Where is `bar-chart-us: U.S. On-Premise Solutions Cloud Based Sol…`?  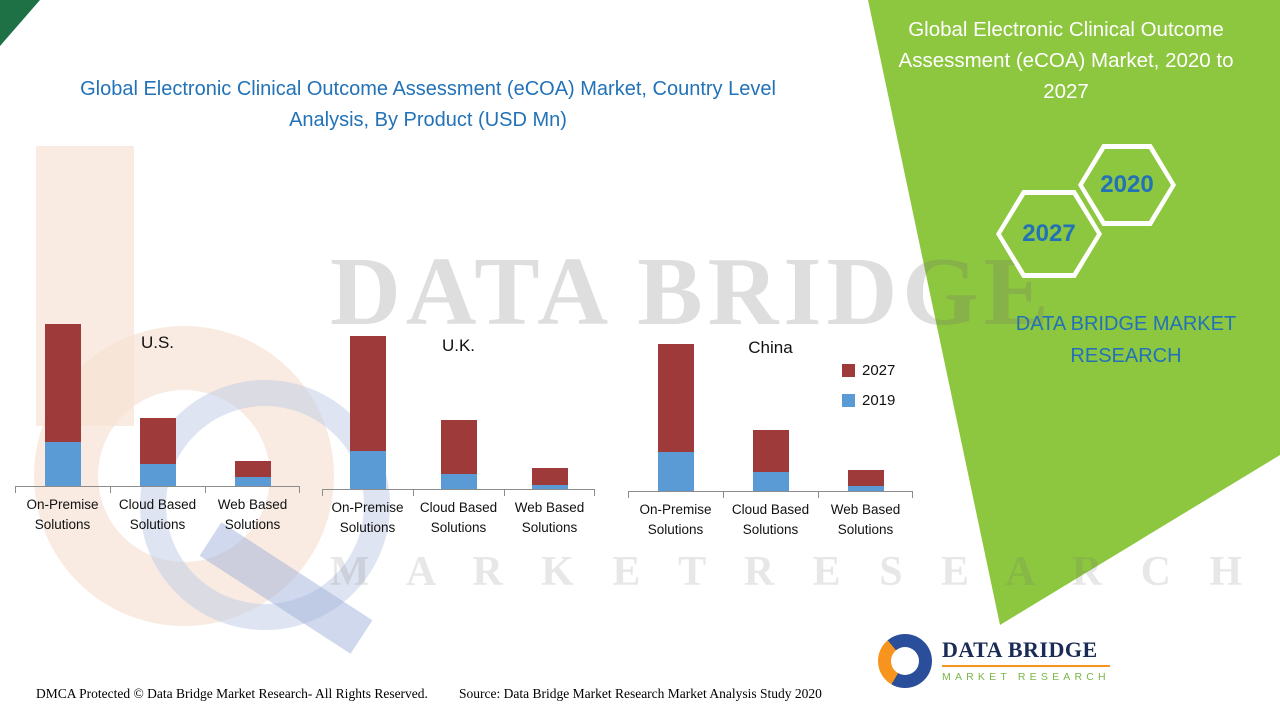
bar-chart-us: U.S. On-Premise Solutions Cloud Based Sol… is located at coordinates (157, 426).